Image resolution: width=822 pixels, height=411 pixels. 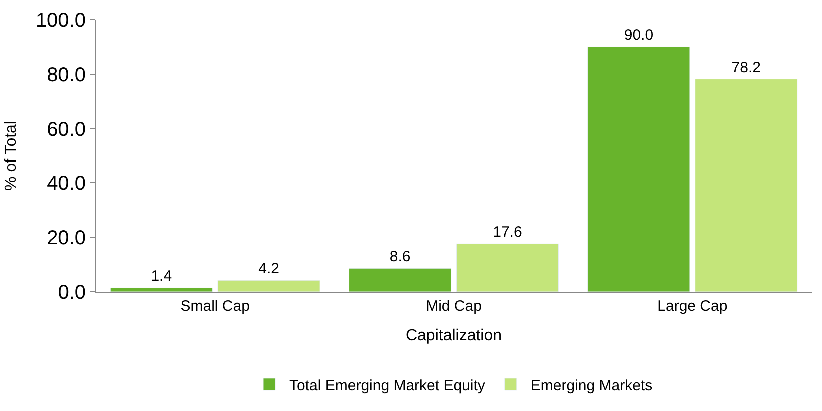 What do you see at coordinates (61, 21) in the screenshot?
I see `y-tick-label: 100.0` at bounding box center [61, 21].